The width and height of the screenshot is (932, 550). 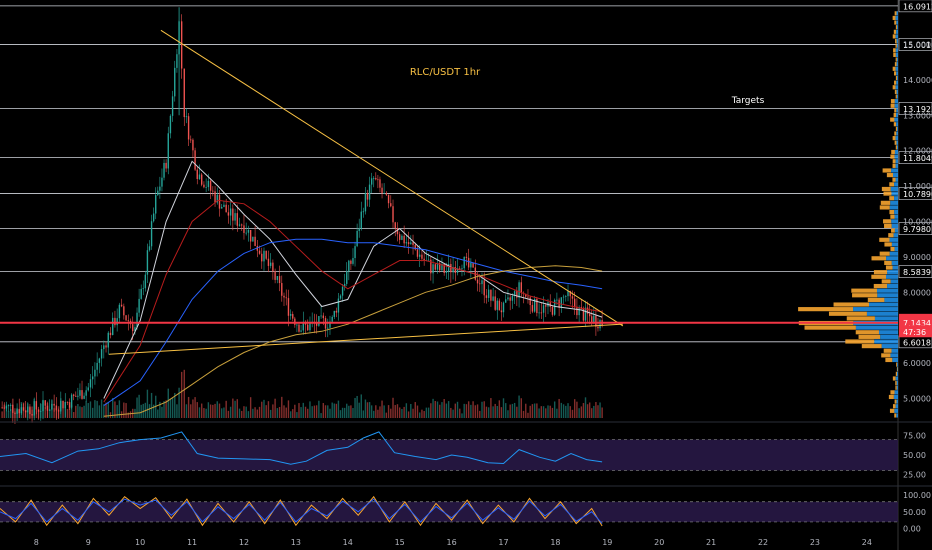 I want to click on y-tick-label: 6.0000, so click(x=917, y=363).